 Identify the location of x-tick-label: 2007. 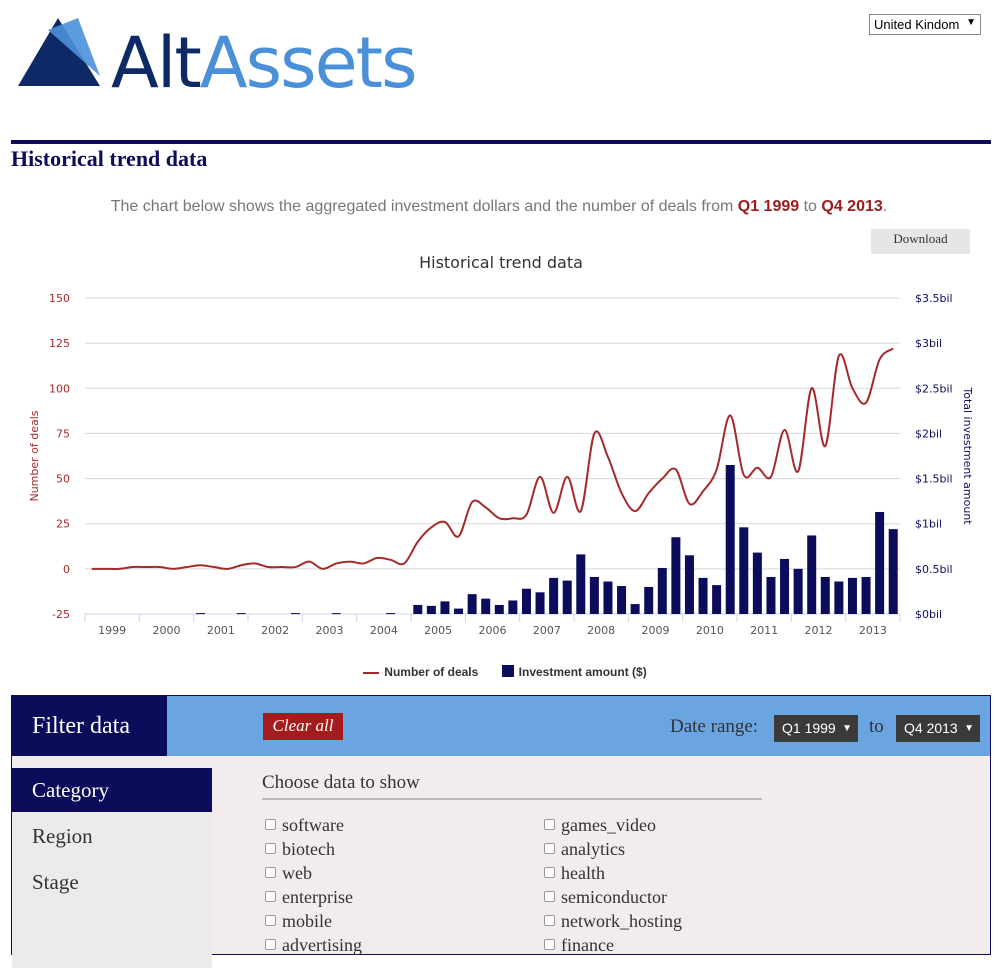
(547, 630).